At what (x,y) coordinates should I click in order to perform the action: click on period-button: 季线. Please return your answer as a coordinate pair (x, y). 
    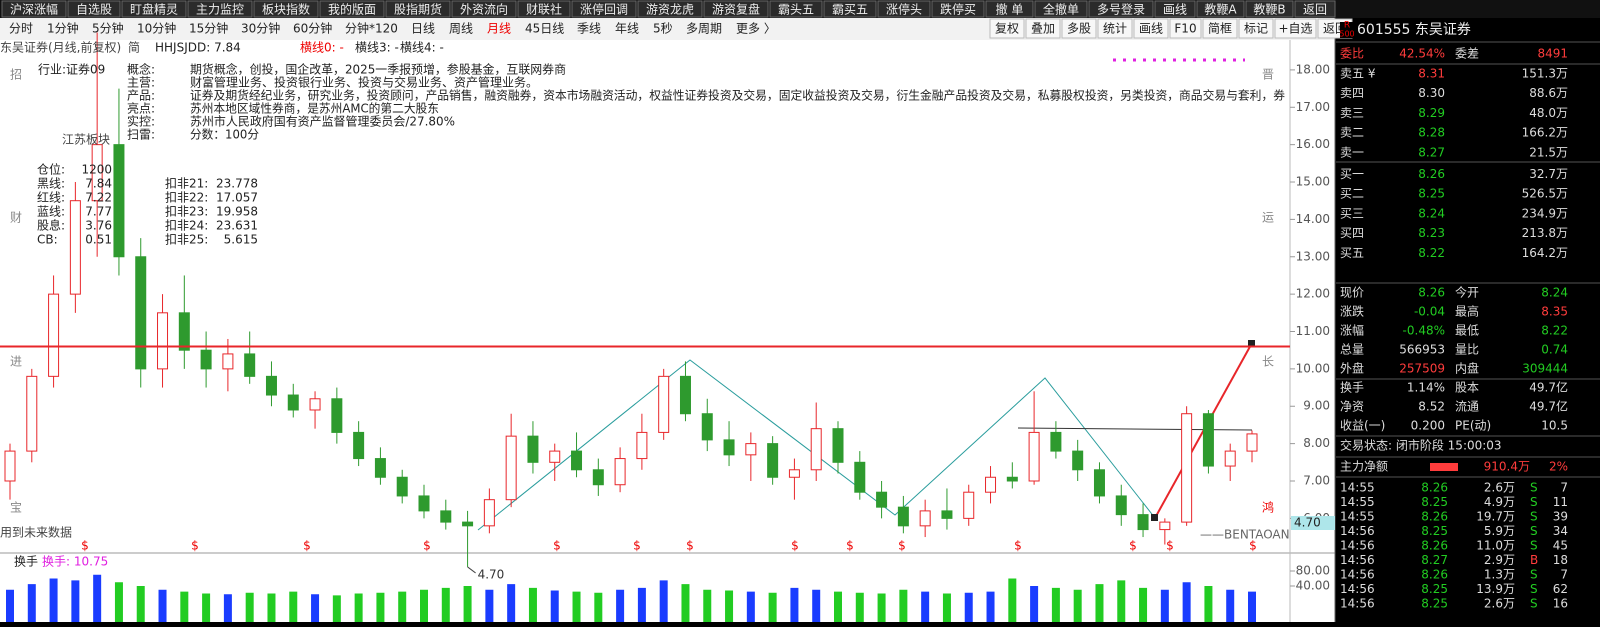
    Looking at the image, I should click on (589, 29).